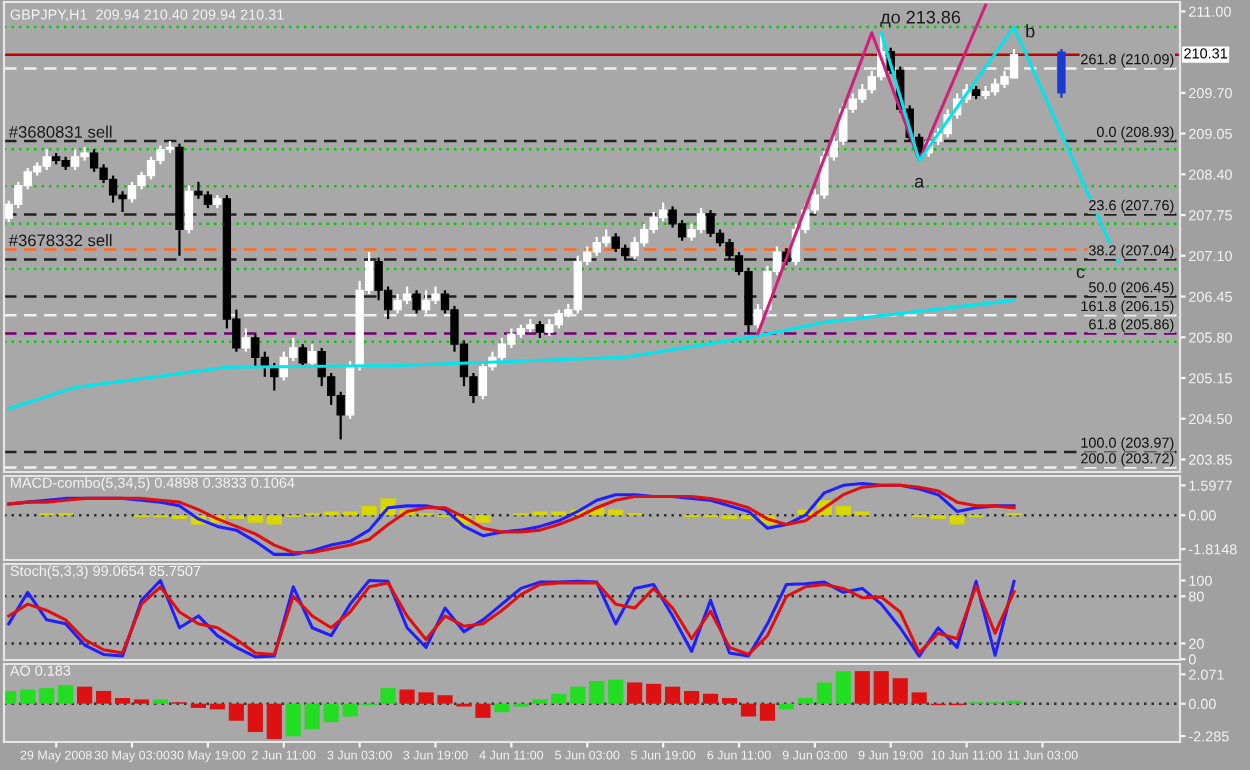 This screenshot has height=770, width=1250. I want to click on annotation: b, so click(1030, 31).